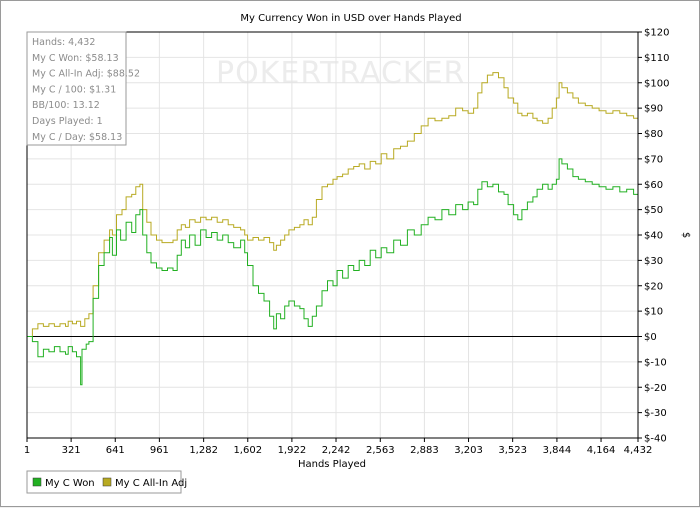  What do you see at coordinates (656, 58) in the screenshot?
I see `y-tick-label: $110` at bounding box center [656, 58].